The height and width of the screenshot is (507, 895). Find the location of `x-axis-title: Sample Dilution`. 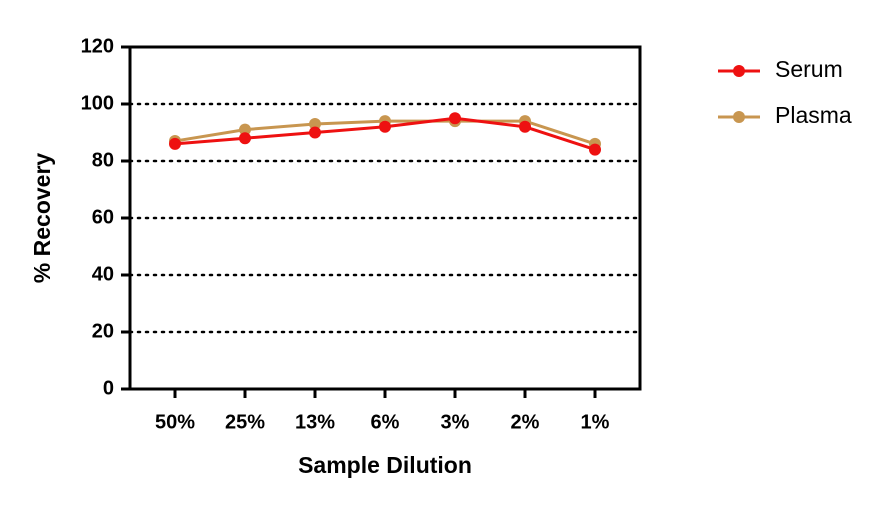

x-axis-title: Sample Dilution is located at coordinates (385, 465).